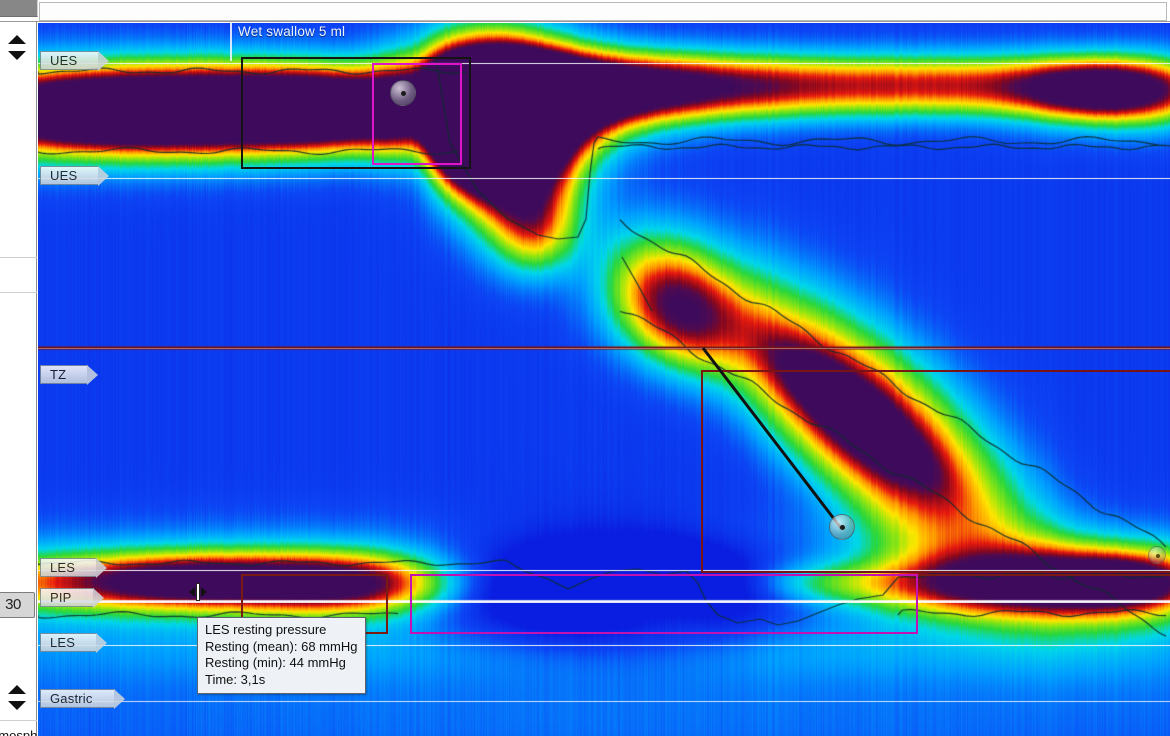  What do you see at coordinates (231, 42) in the screenshot?
I see `swallow-marker-stem` at bounding box center [231, 42].